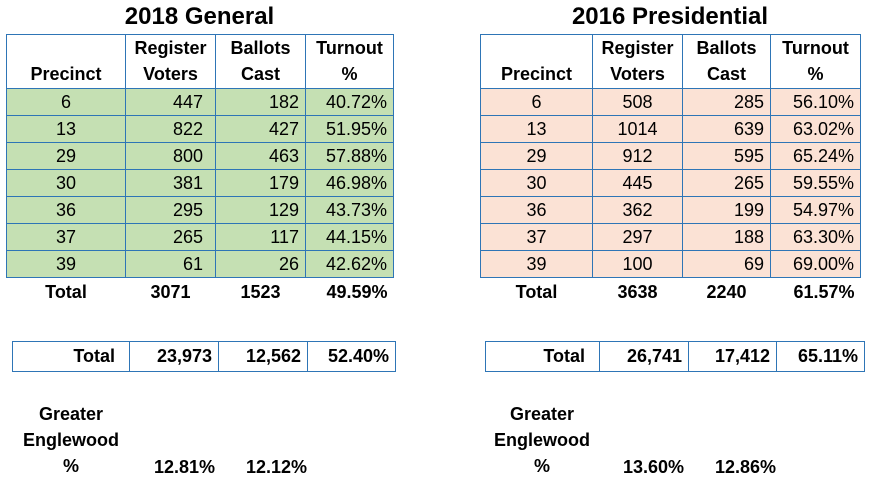 This screenshot has width=876, height=503. I want to click on cell-registered: 447, so click(170, 102).